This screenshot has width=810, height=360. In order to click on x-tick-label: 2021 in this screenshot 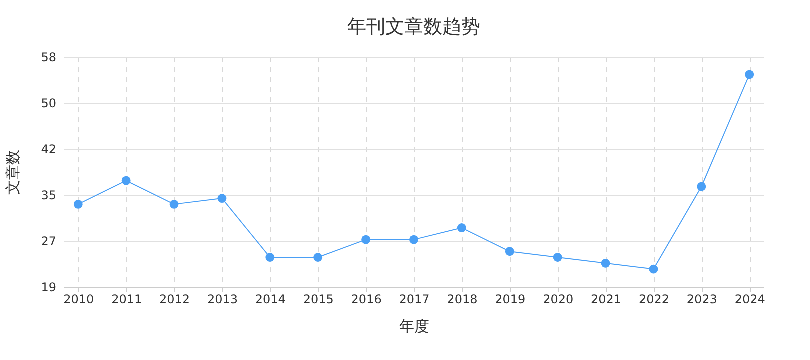, I will do `click(606, 299)`.